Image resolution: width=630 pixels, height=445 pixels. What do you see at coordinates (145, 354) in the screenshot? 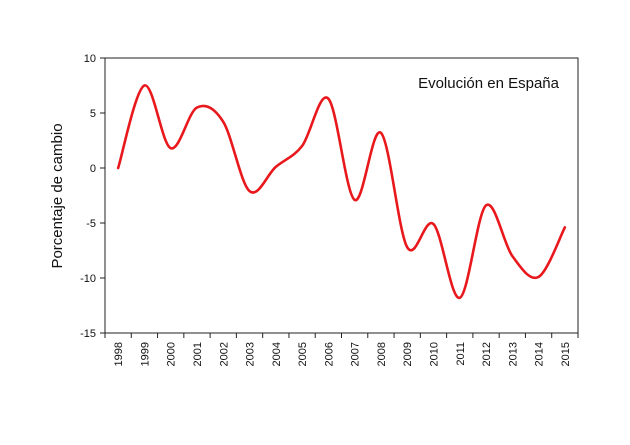
I see `x-tick-label: 1999` at bounding box center [145, 354].